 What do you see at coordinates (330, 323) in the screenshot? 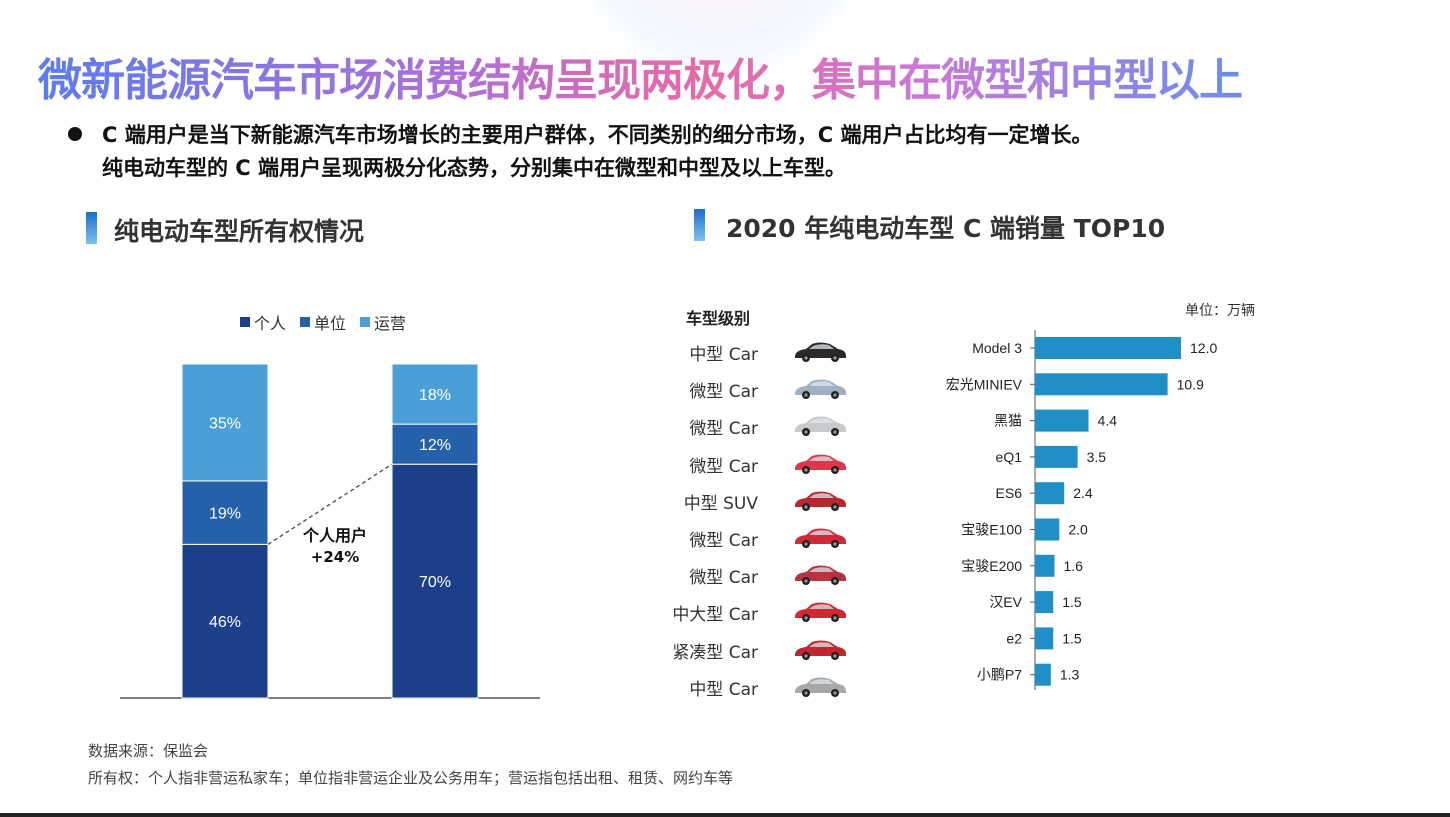
I see `legend-label-unit: 单位` at bounding box center [330, 323].